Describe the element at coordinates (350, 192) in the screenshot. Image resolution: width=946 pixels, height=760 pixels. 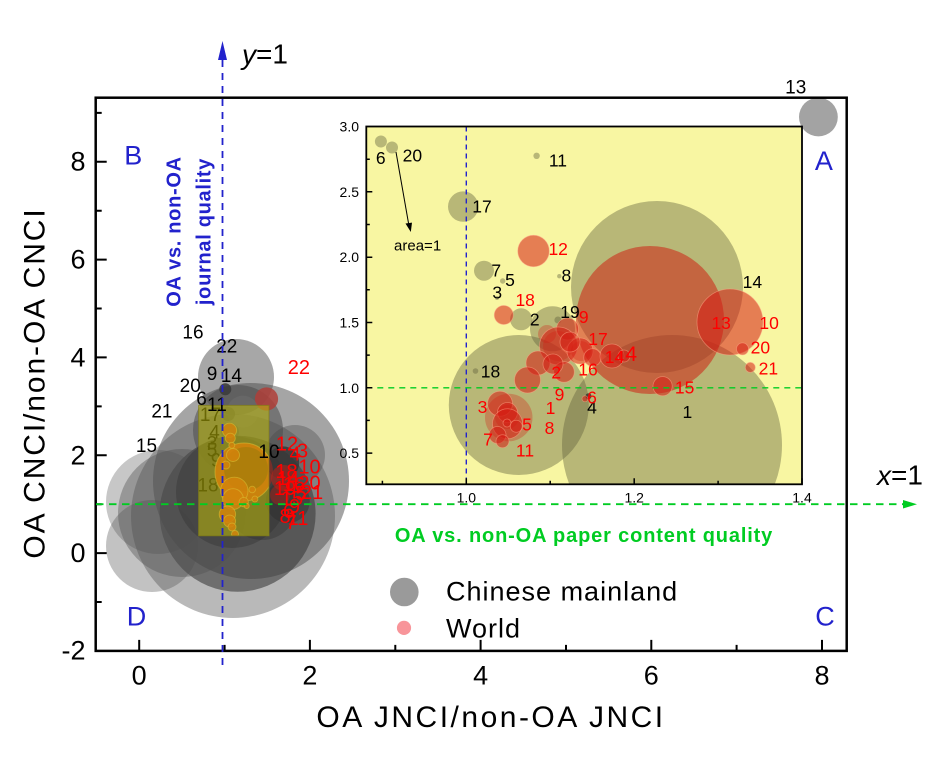
I see `svg-text: 2.5` at that location.